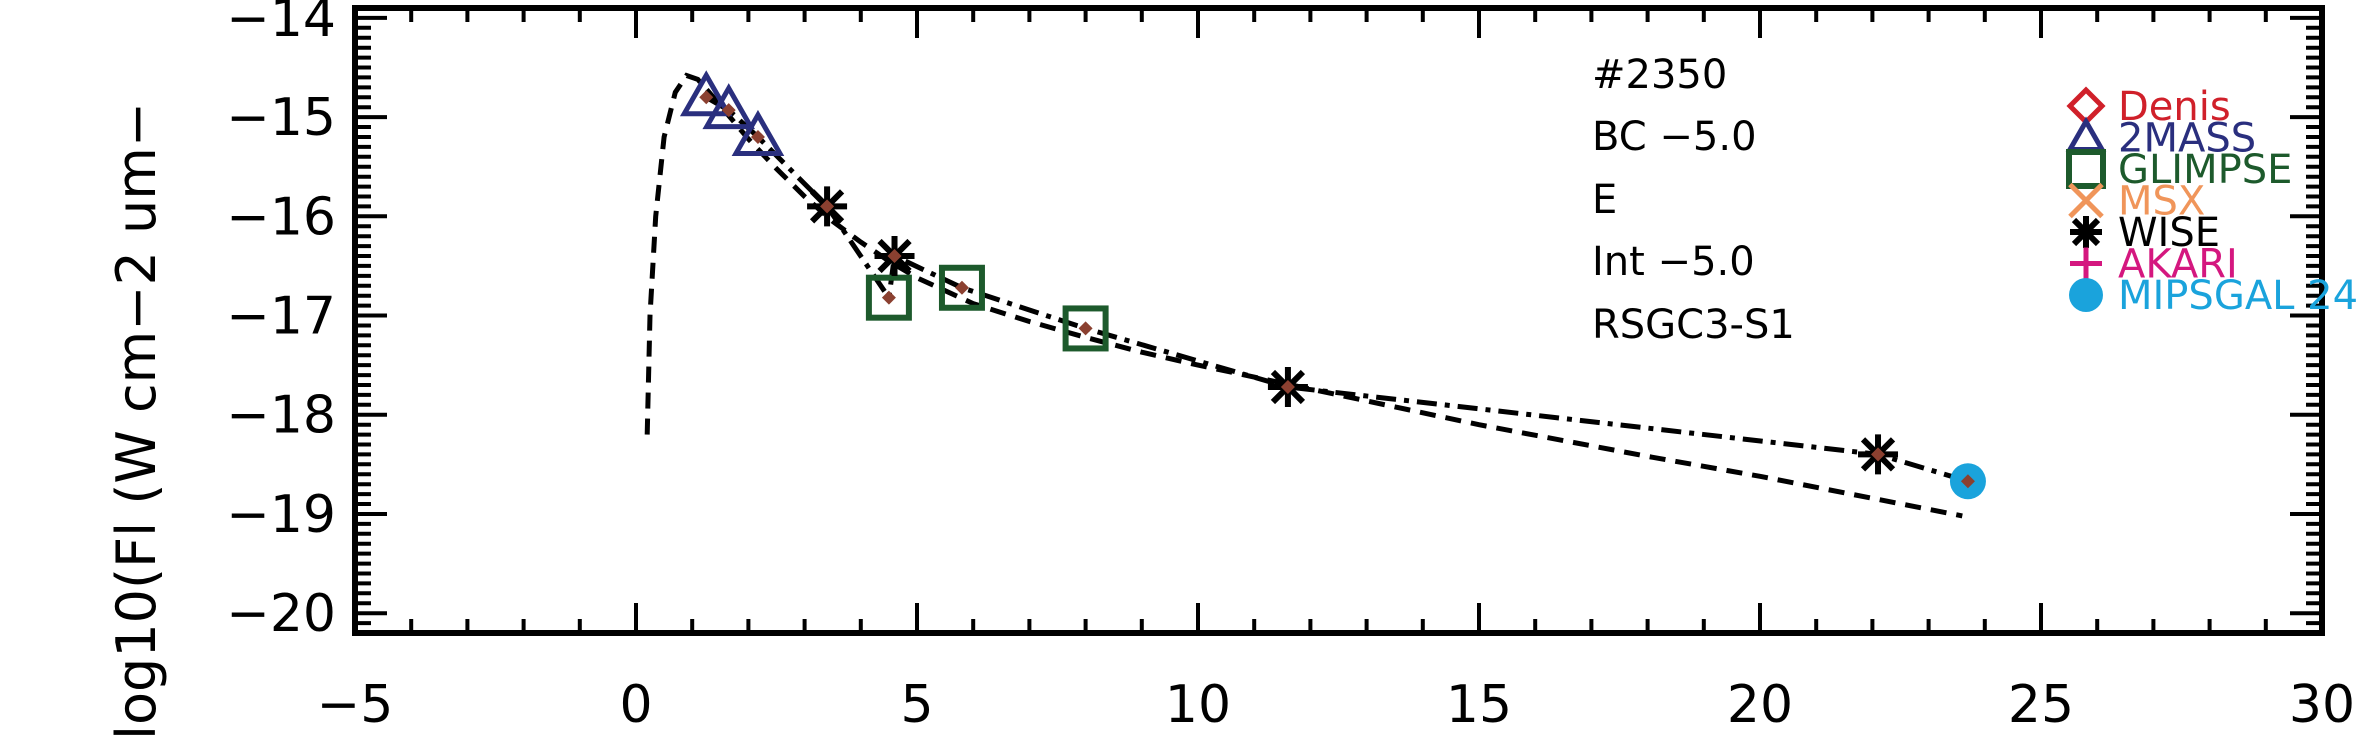  Describe the element at coordinates (635, 705) in the screenshot. I see `x-tick-label: 0` at that location.